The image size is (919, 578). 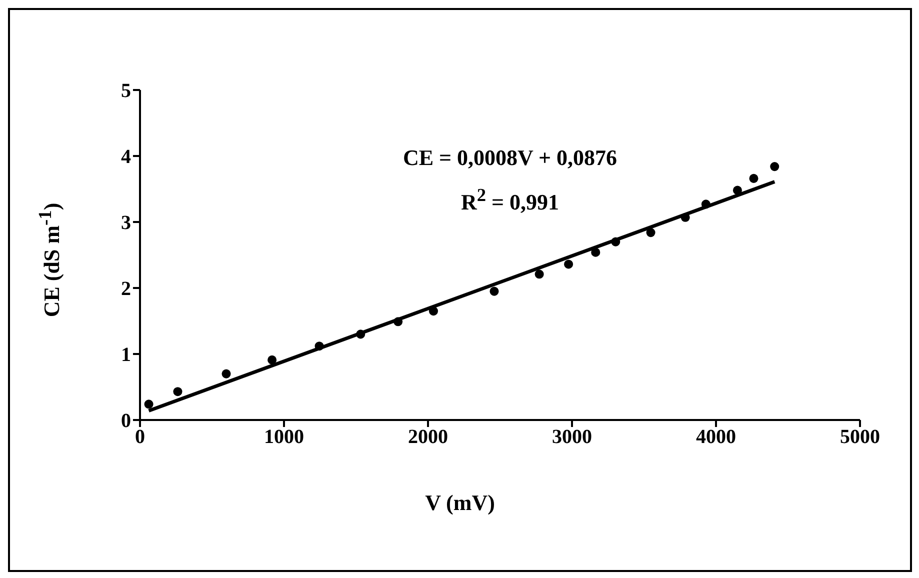 What do you see at coordinates (126, 91) in the screenshot?
I see `y-tick-label: 5` at bounding box center [126, 91].